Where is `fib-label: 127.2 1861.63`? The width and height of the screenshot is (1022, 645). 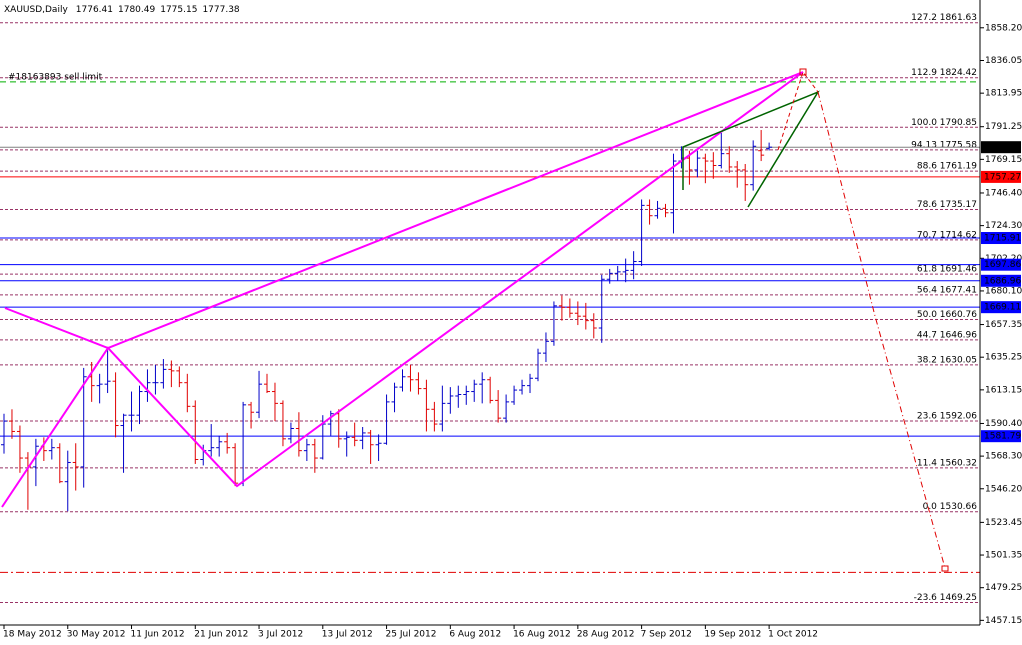 fib-label: 127.2 1861.63 is located at coordinates (944, 18).